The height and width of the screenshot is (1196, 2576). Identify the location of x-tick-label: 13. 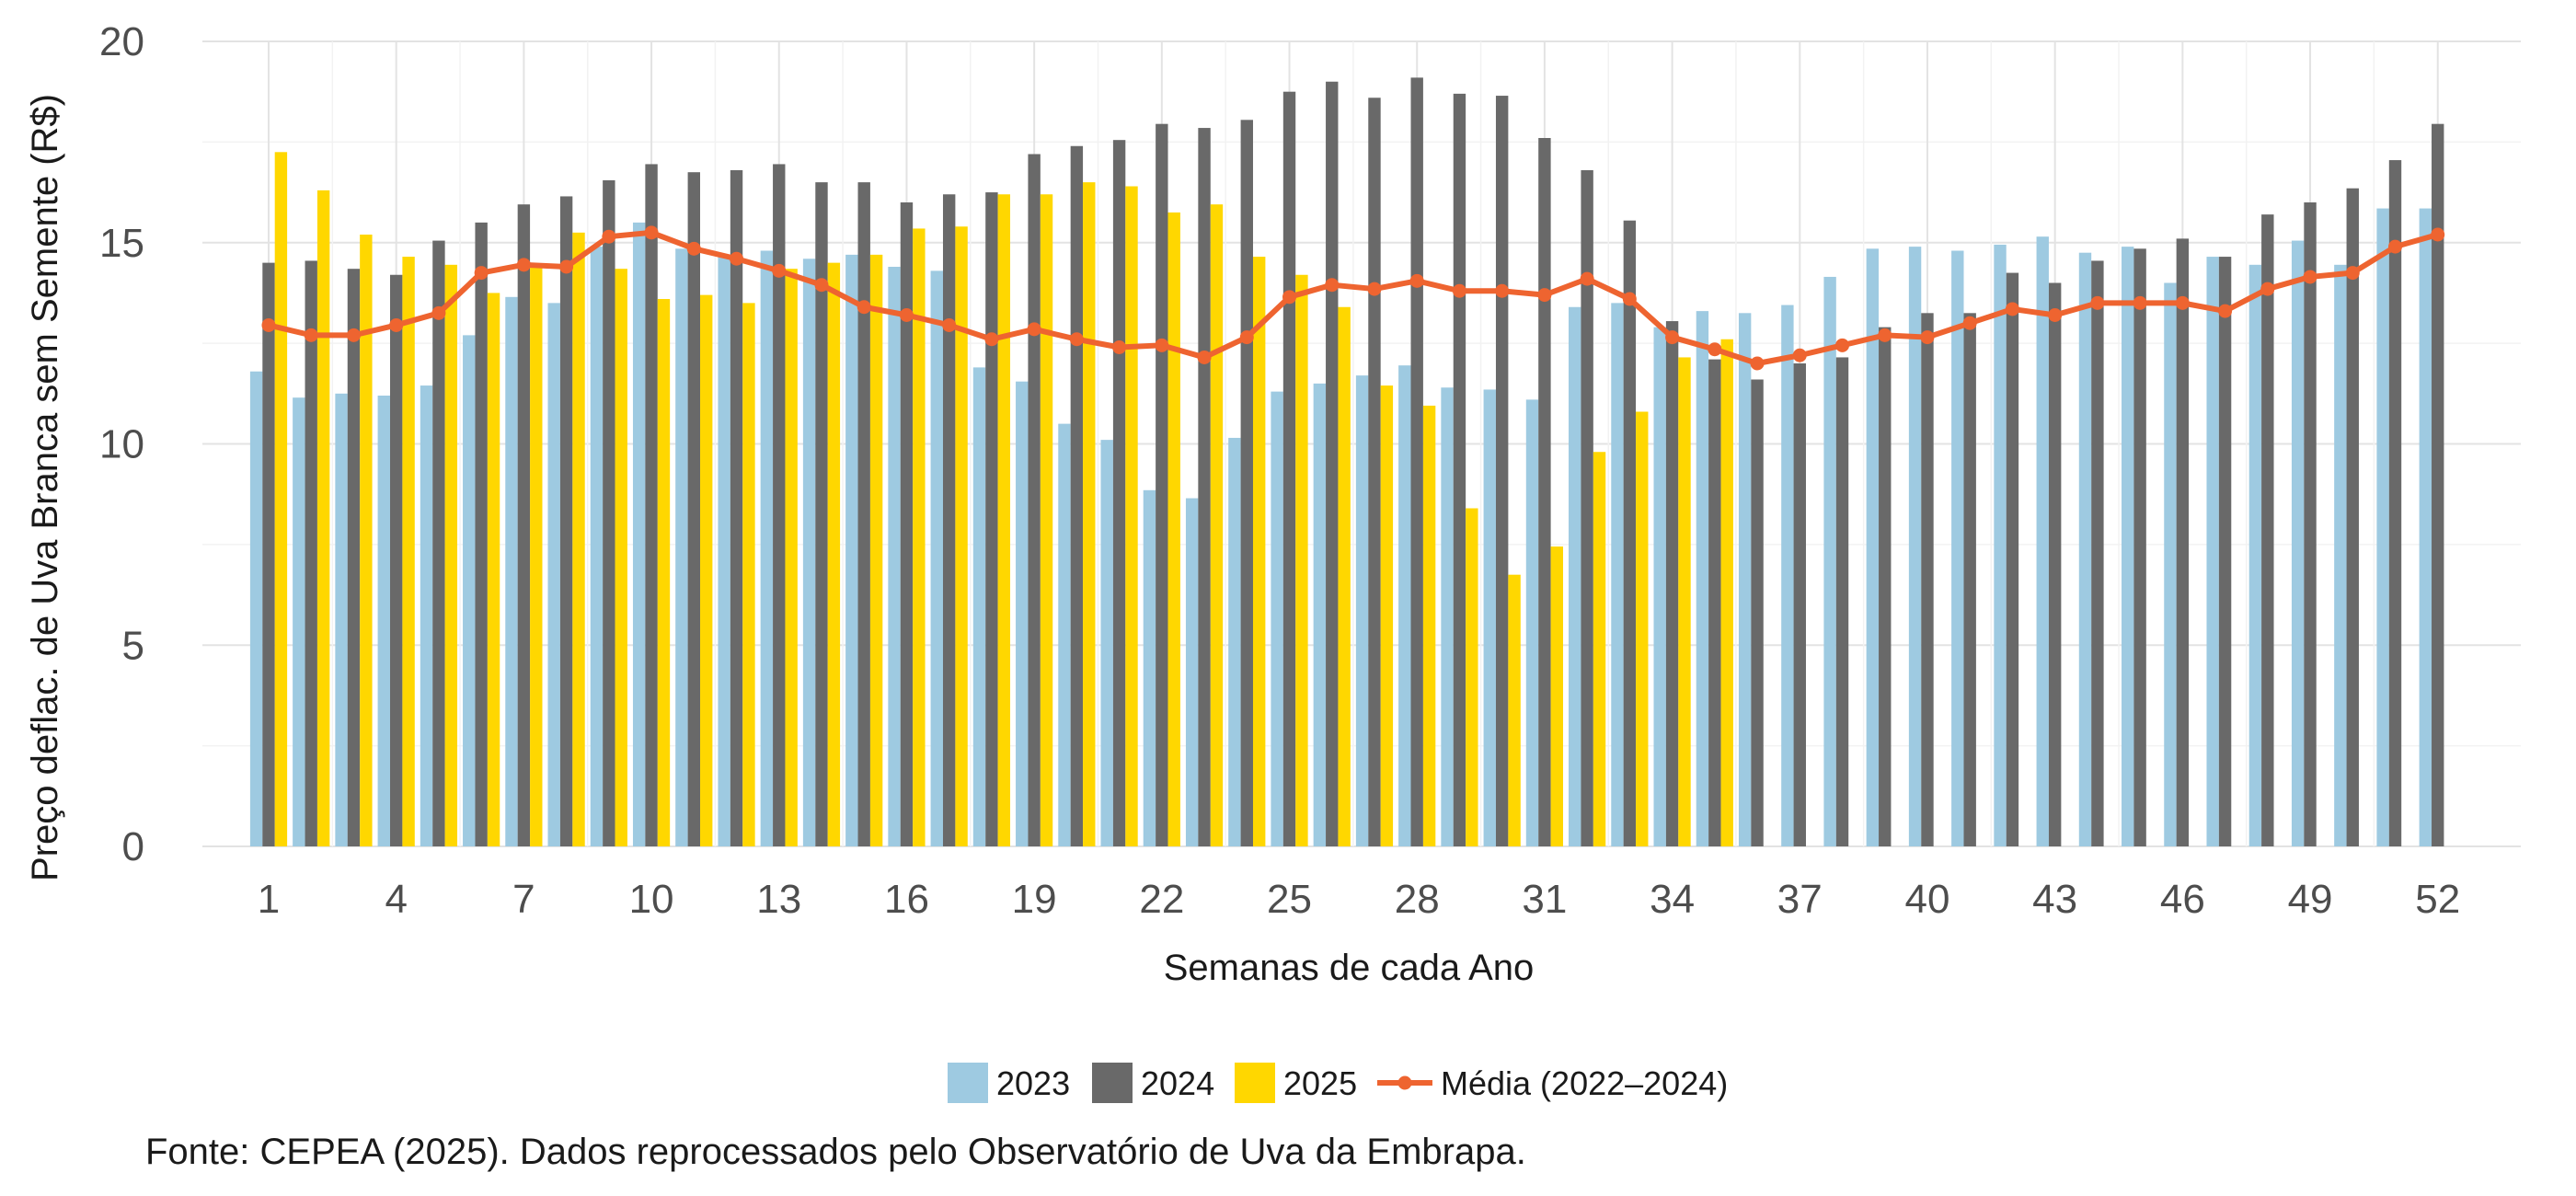
(778, 899).